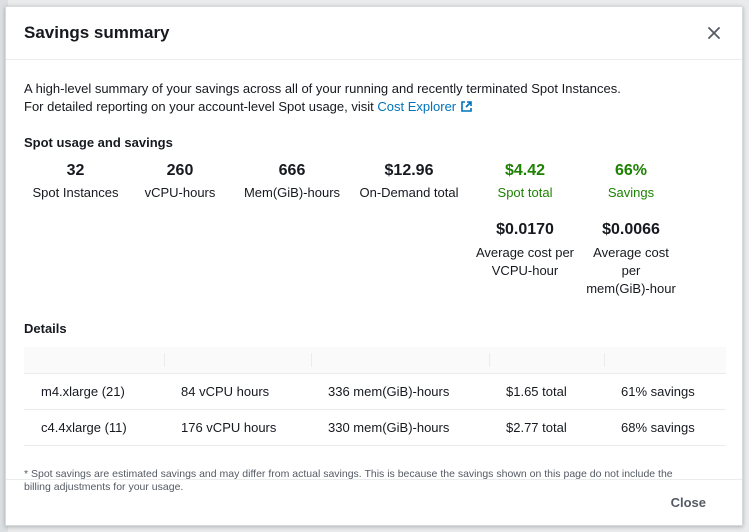 The height and width of the screenshot is (532, 749). What do you see at coordinates (714, 33) in the screenshot?
I see `close-icon` at bounding box center [714, 33].